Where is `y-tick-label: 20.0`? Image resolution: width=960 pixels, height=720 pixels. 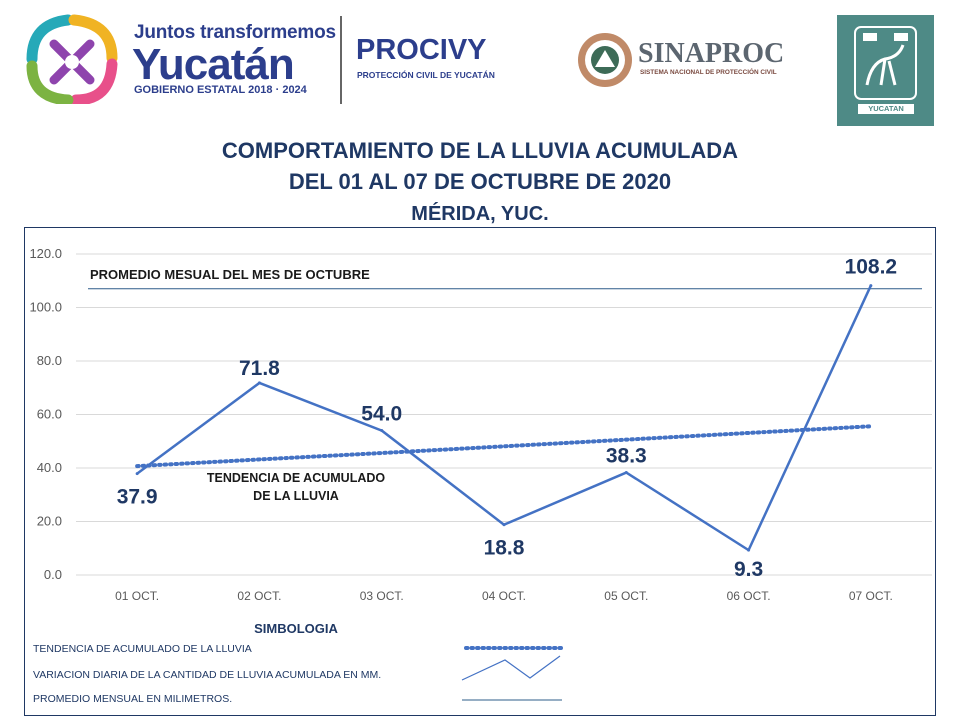 y-tick-label: 20.0 is located at coordinates (49, 521).